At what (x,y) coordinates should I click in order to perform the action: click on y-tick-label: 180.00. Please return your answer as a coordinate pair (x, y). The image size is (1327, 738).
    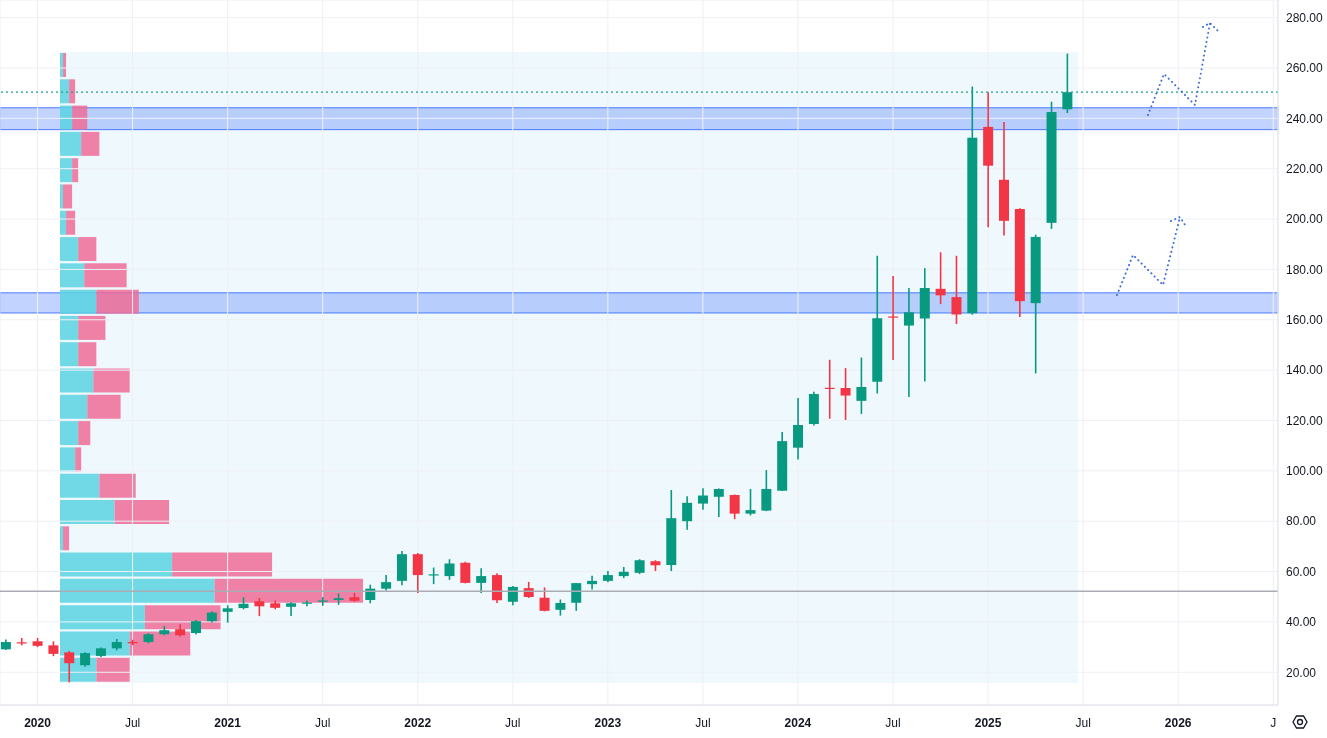
    Looking at the image, I should click on (1305, 269).